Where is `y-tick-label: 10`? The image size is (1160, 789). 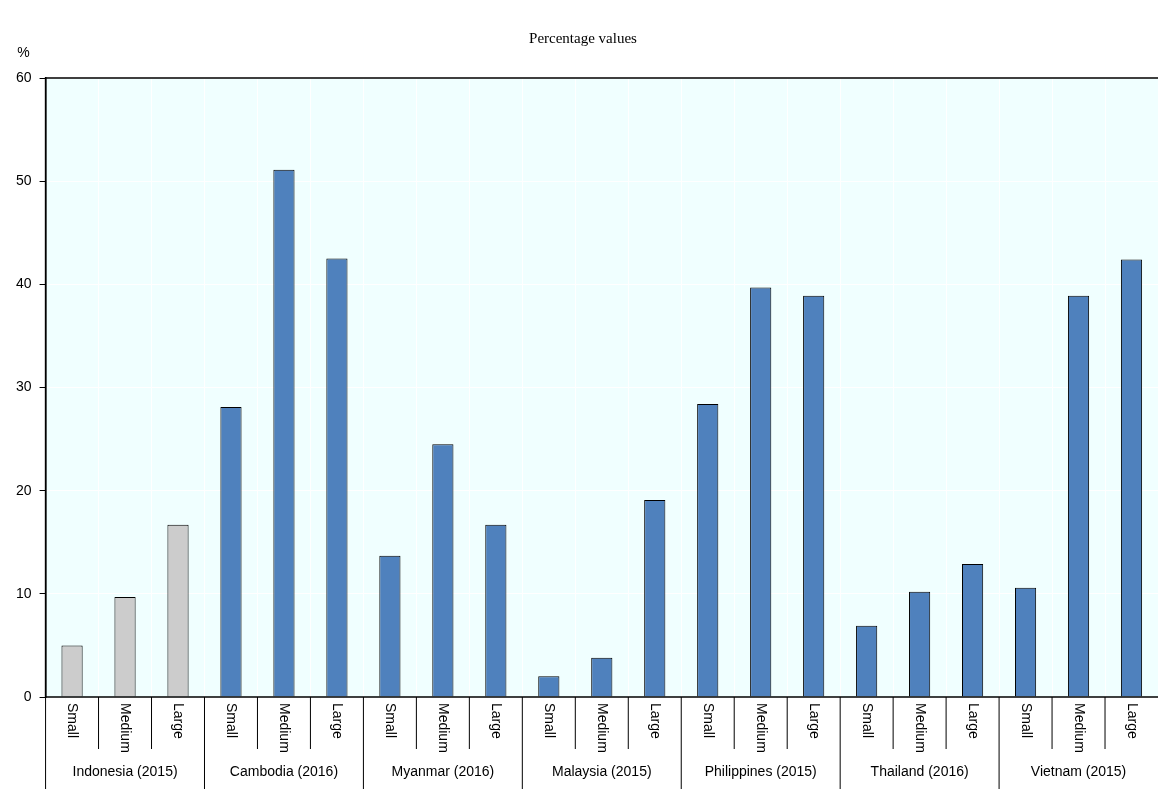 y-tick-label: 10 is located at coordinates (23, 592).